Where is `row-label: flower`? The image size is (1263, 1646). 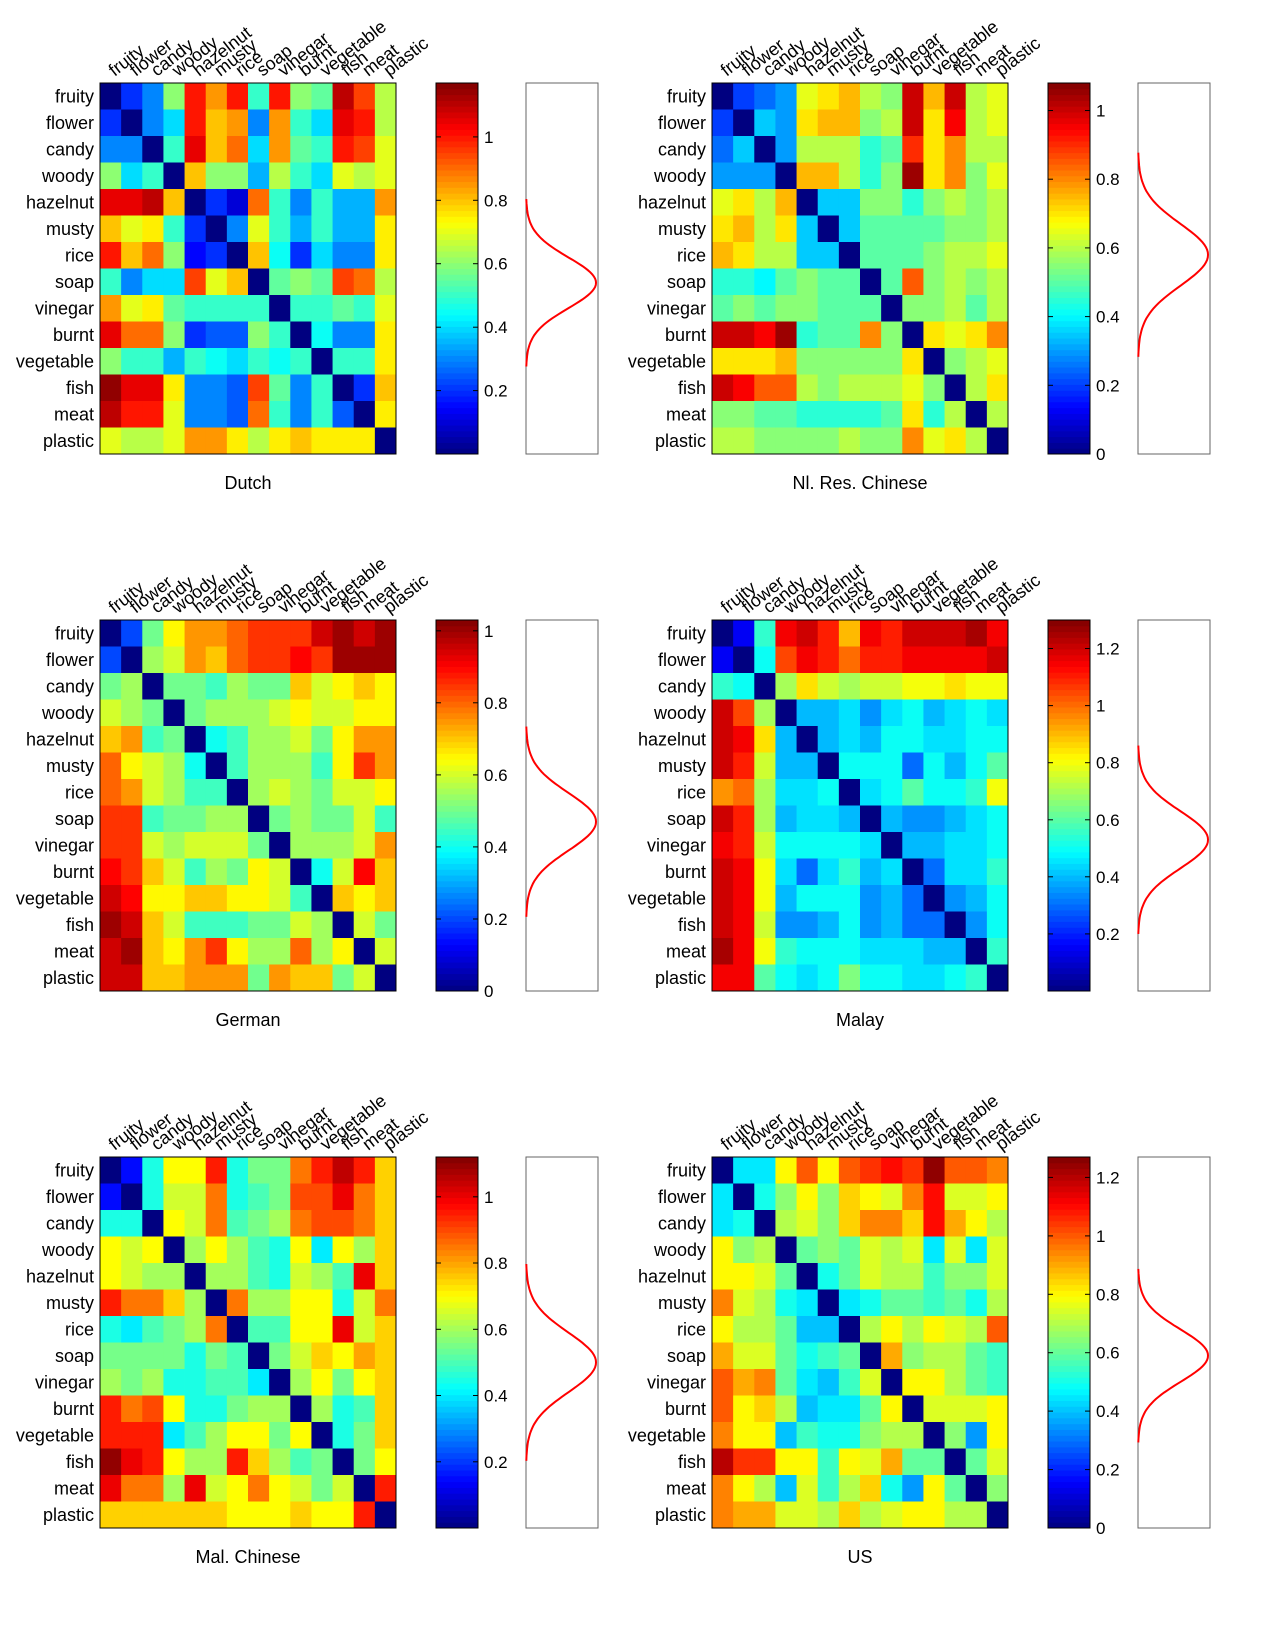
row-label: flower is located at coordinates (682, 660).